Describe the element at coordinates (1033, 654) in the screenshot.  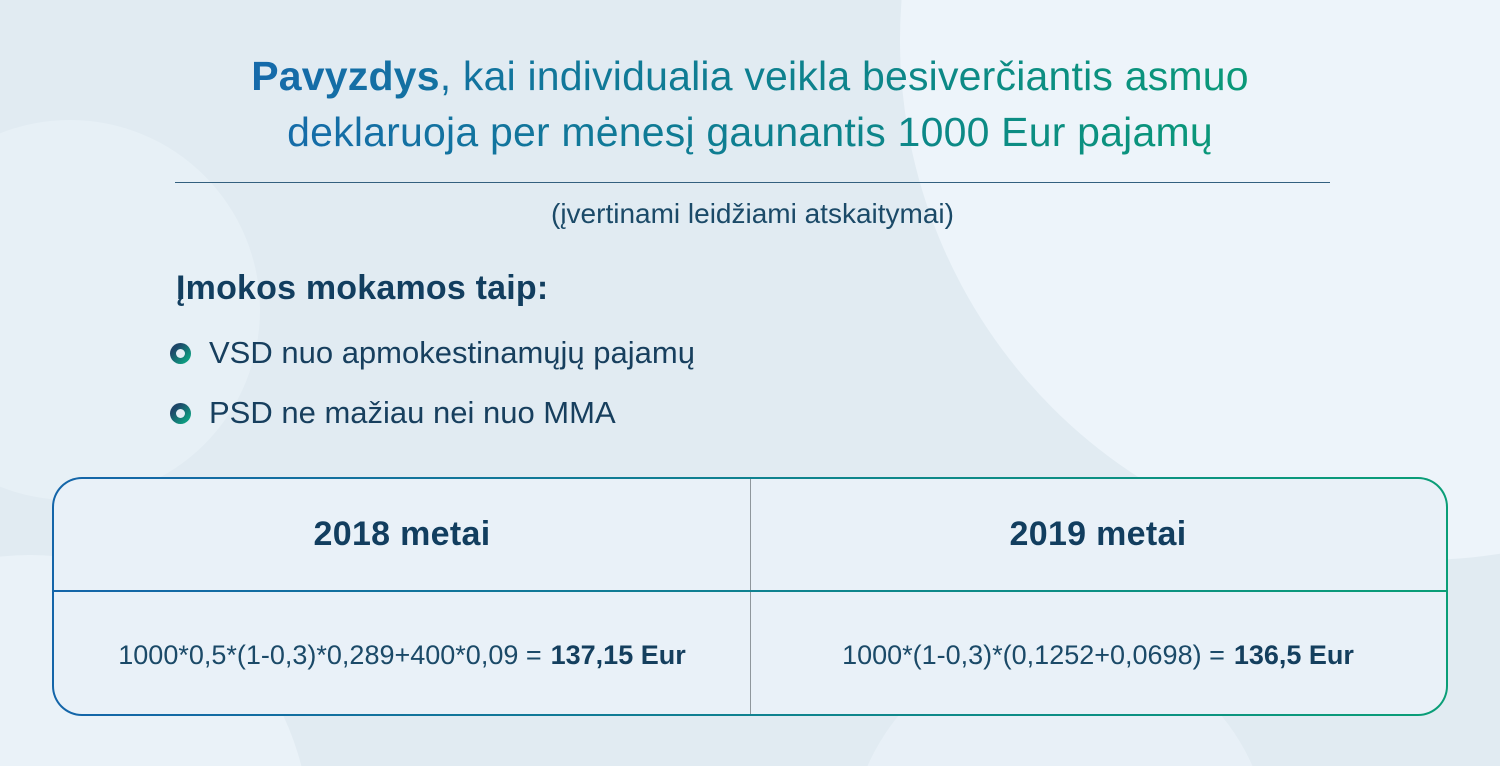
I see `formula-expression: 1000*(1-0,3)*(0,1252+0,0698) =` at that location.